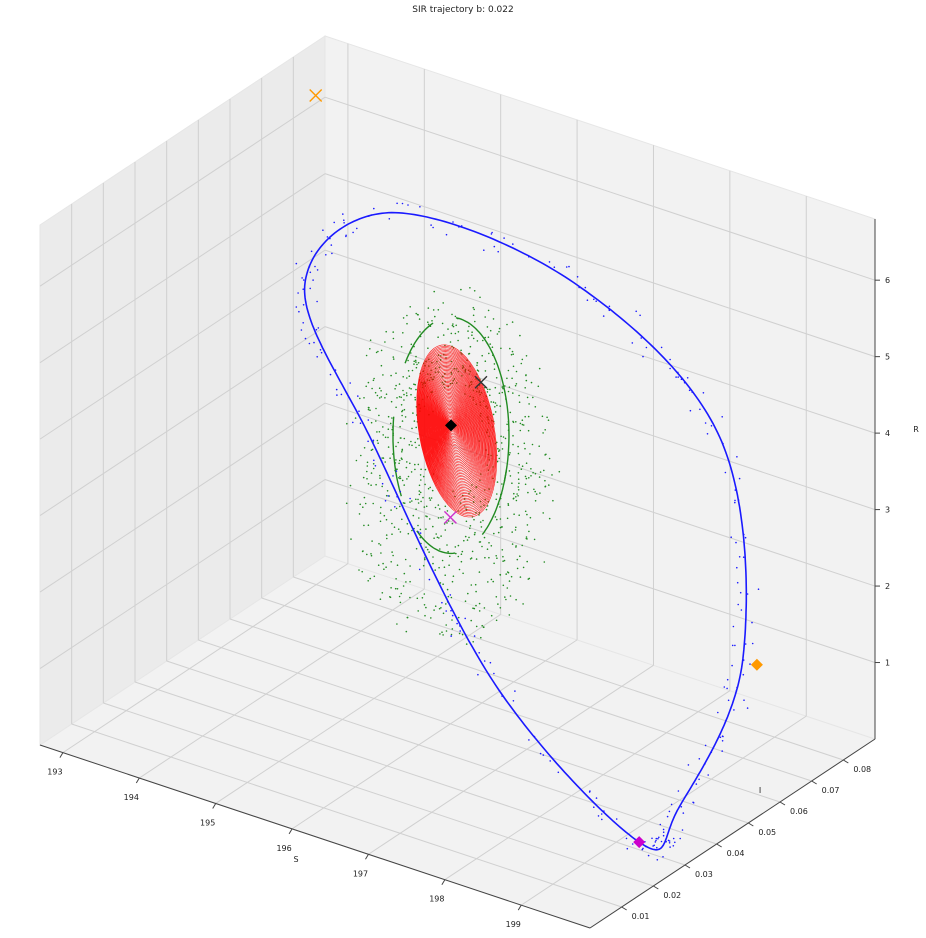 The width and height of the screenshot is (926, 938). What do you see at coordinates (751, 824) in the screenshot?
I see `y-tick-mark` at bounding box center [751, 824].